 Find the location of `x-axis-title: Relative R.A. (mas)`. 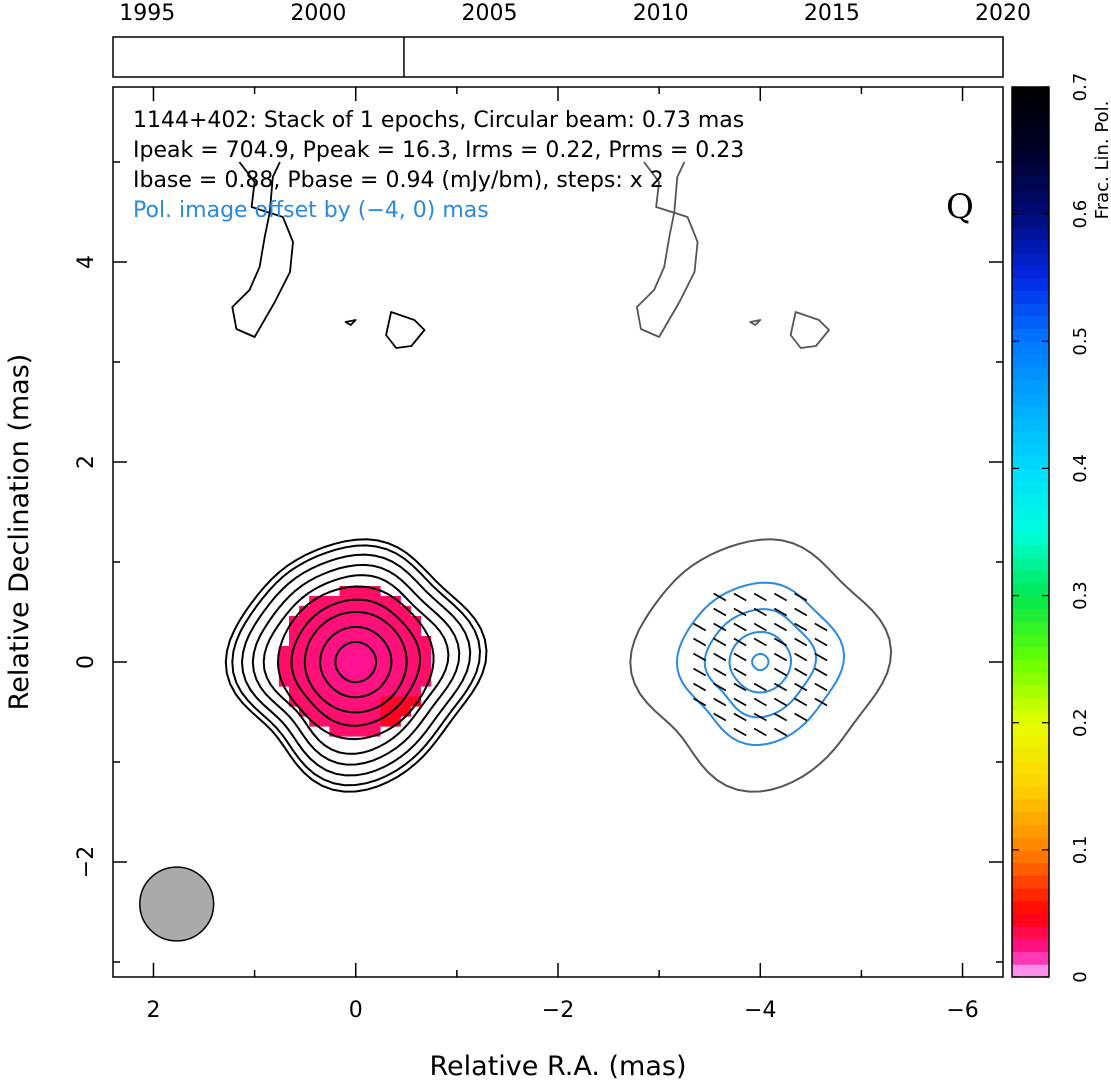

x-axis-title: Relative R.A. (mas) is located at coordinates (558, 1066).